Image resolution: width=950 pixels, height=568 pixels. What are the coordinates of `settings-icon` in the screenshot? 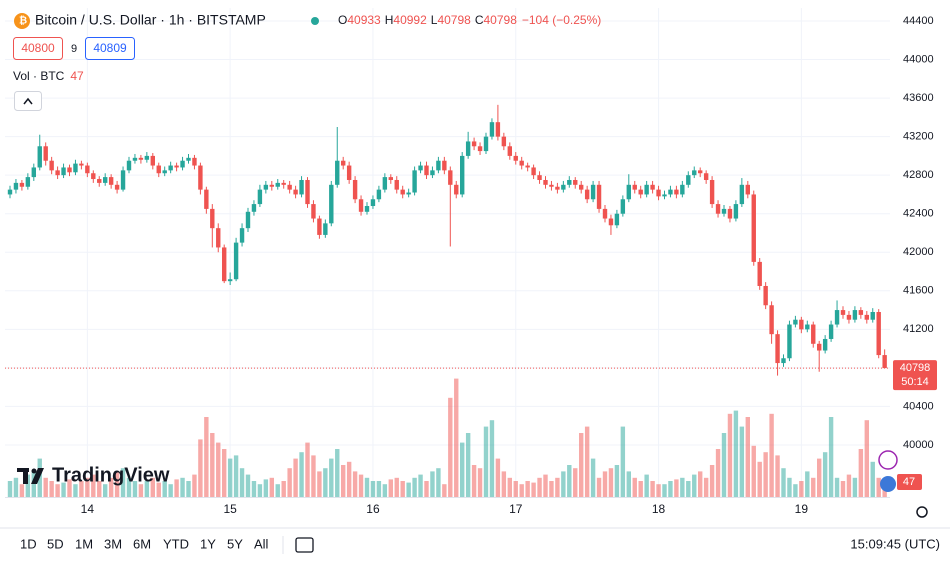 It's located at (922, 512).